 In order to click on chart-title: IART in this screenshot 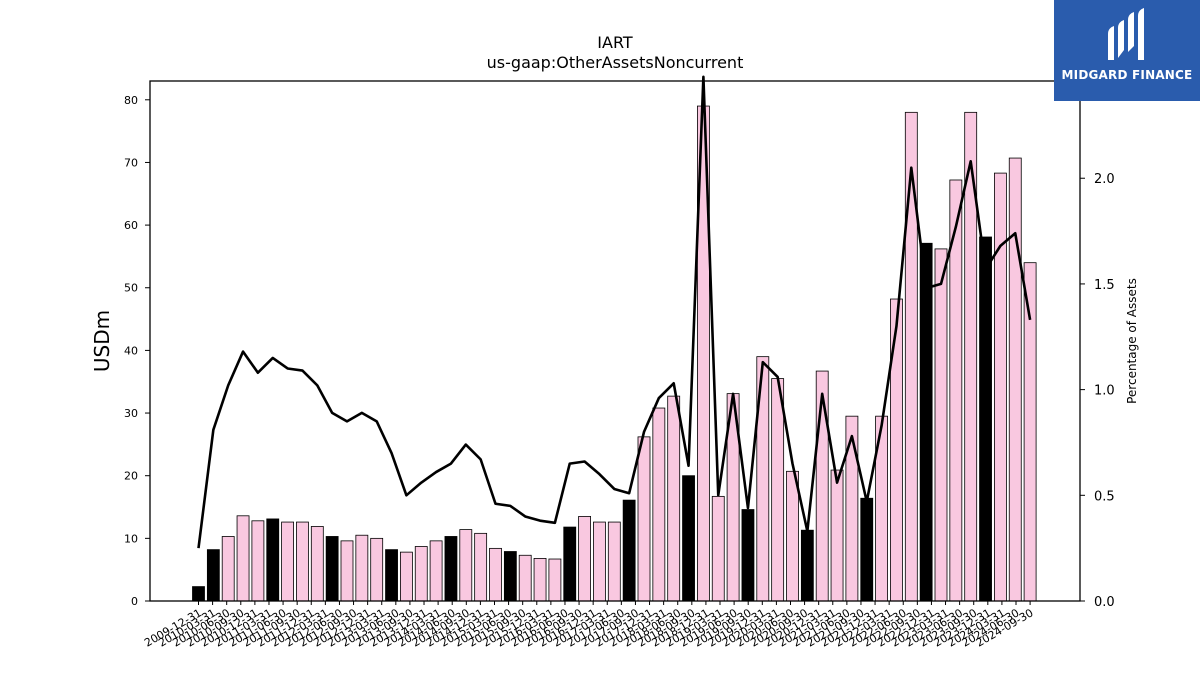, I will do `click(615, 42)`.